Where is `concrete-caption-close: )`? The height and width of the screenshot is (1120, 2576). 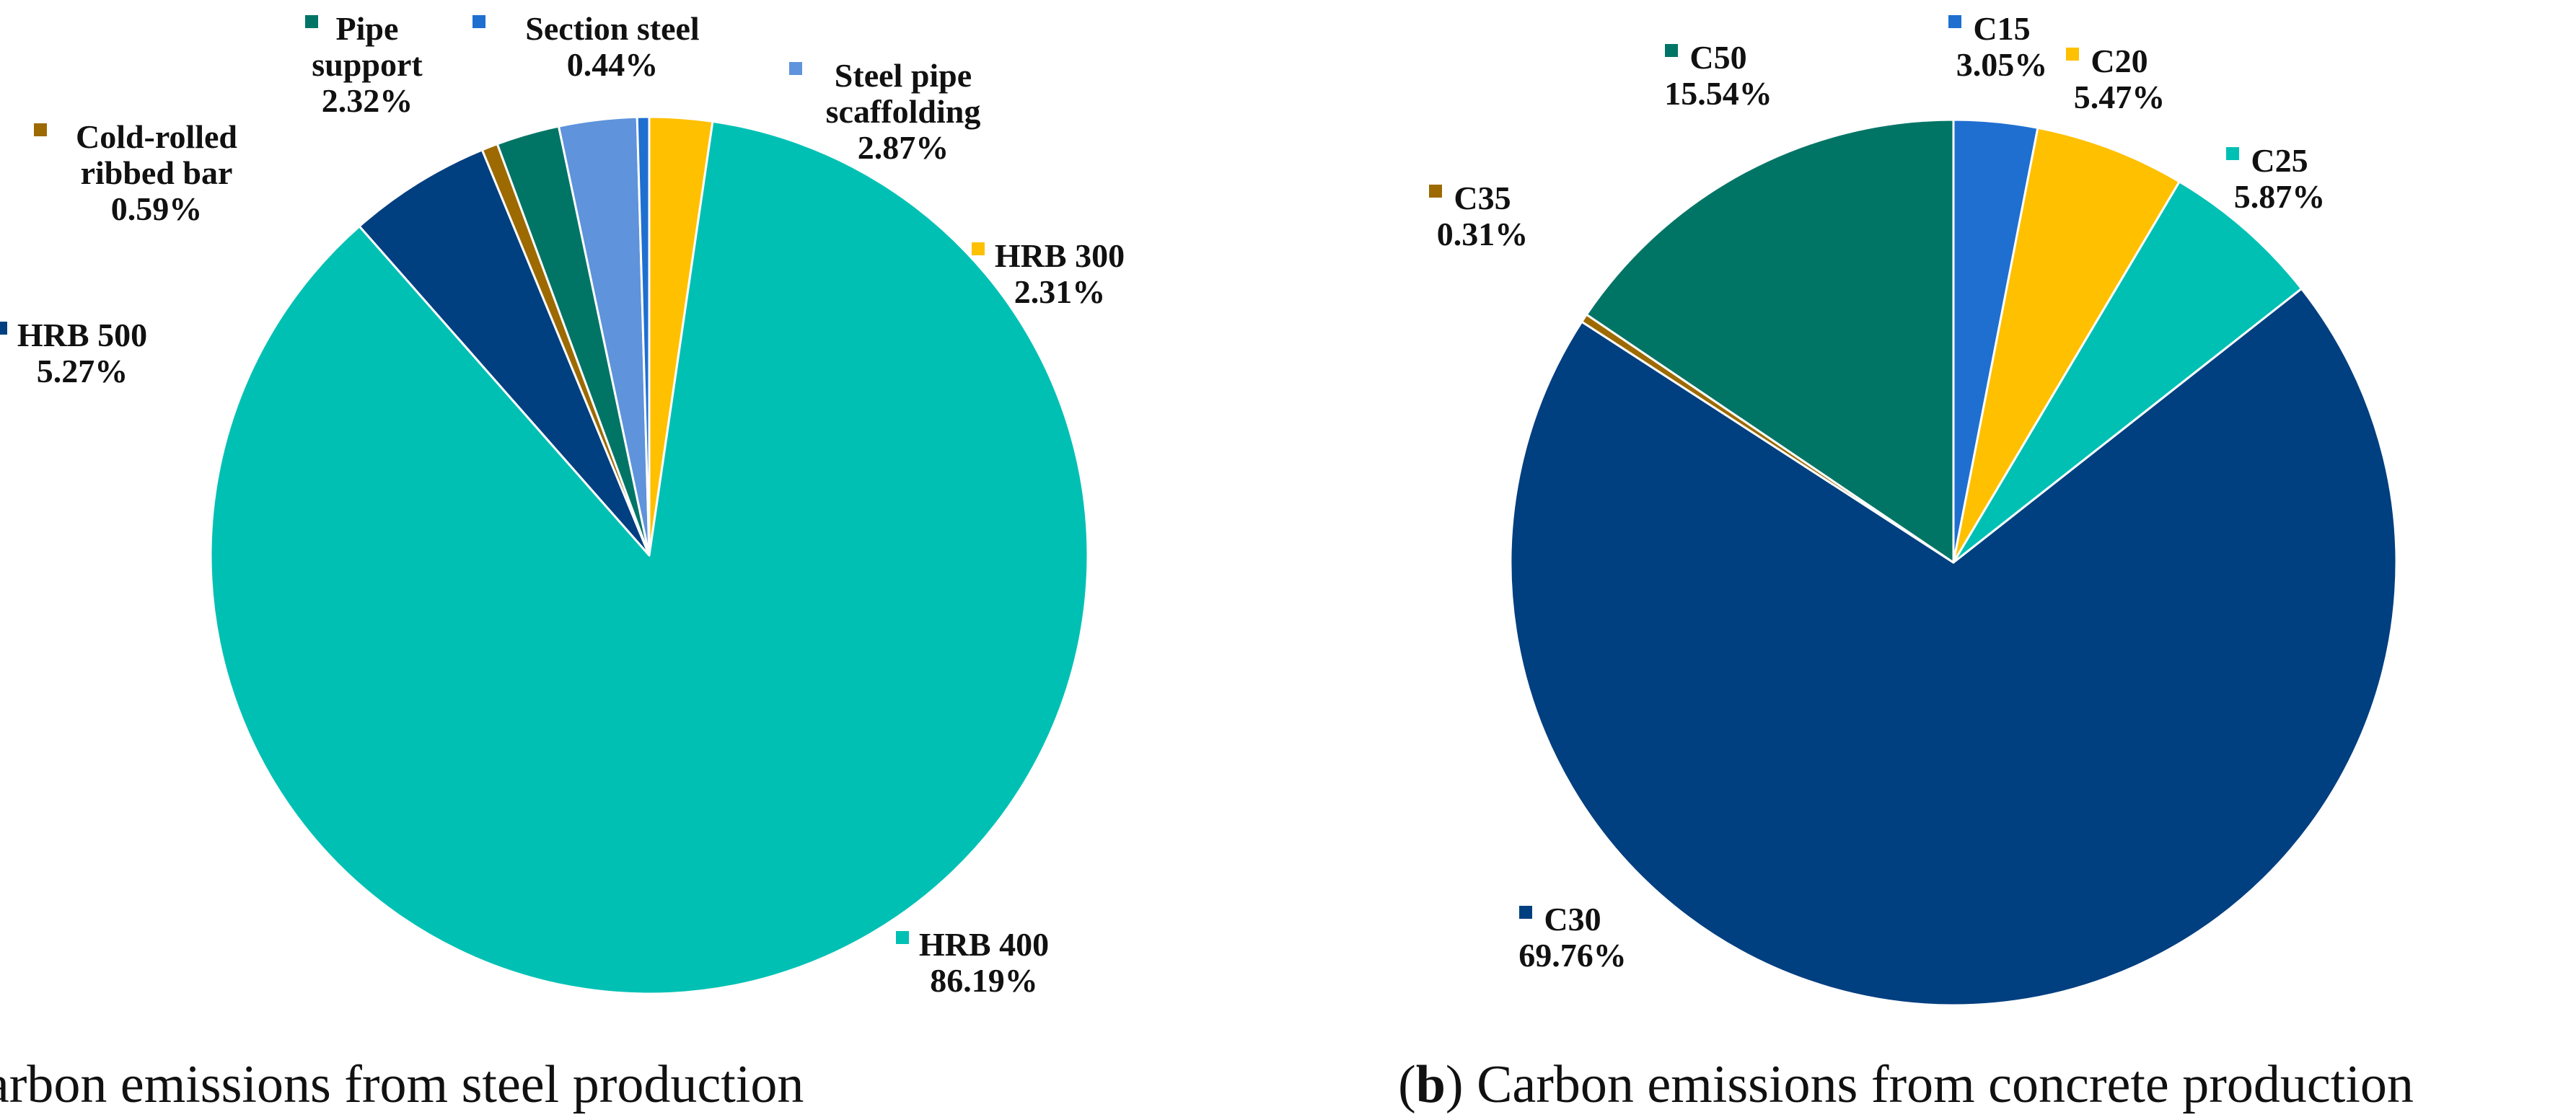
concrete-caption-close: ) is located at coordinates (1455, 1084).